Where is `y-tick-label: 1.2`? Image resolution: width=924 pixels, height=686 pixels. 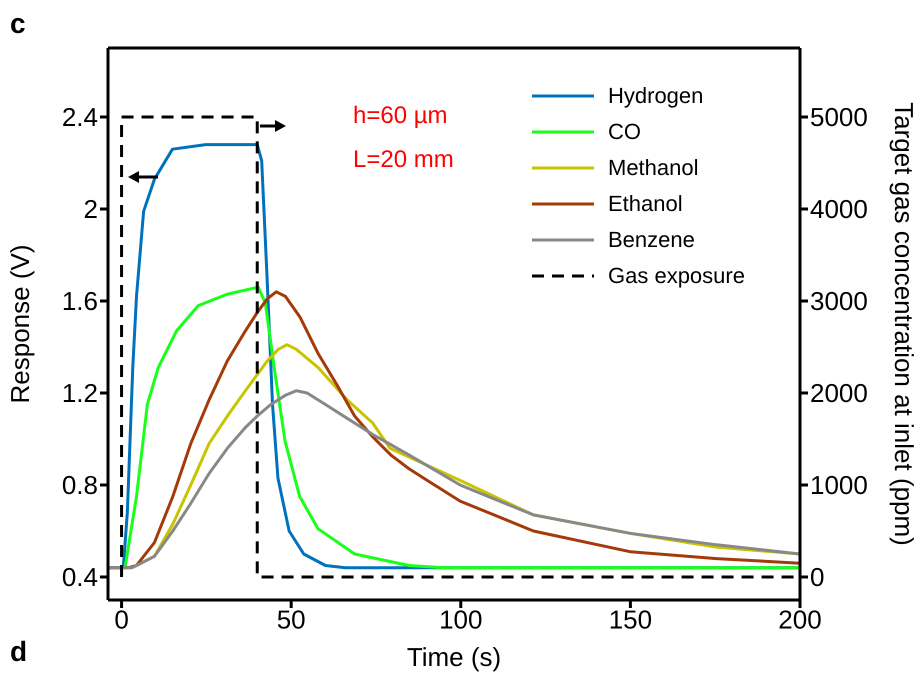
y-tick-label: 1.2 is located at coordinates (80, 393).